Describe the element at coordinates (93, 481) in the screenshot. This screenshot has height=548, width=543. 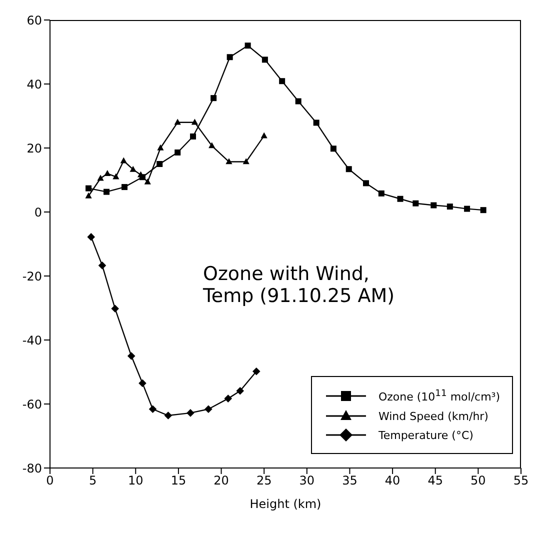
I see `x-tick-label: 5` at that location.